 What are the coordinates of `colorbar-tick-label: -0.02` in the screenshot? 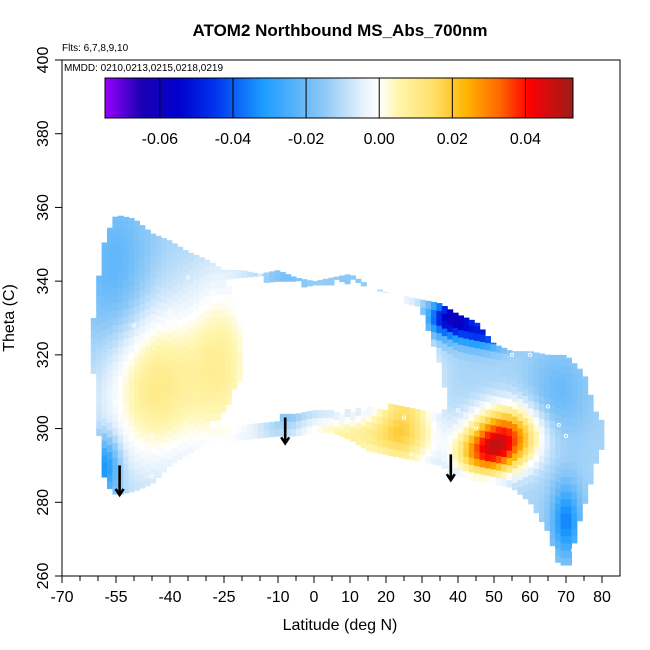 It's located at (306, 139).